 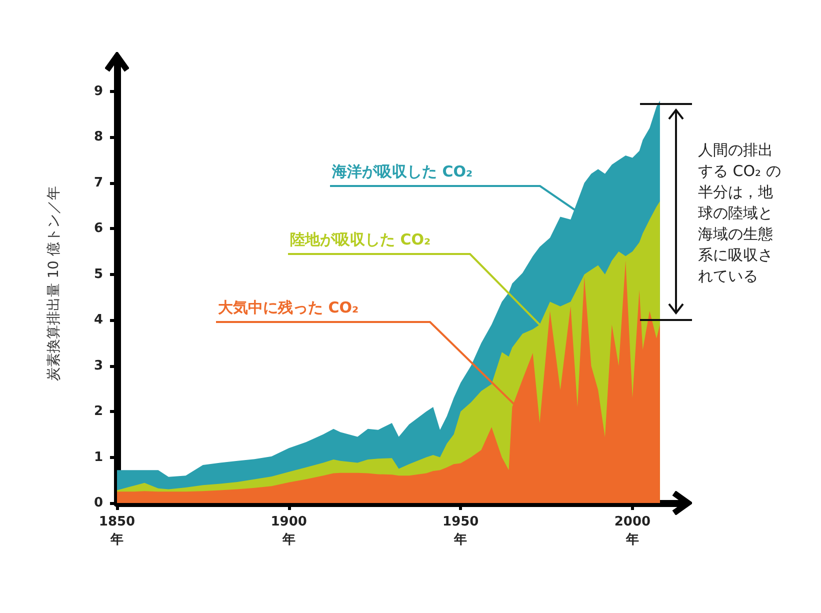 I want to click on y-tick-label: 4, so click(x=98, y=320).